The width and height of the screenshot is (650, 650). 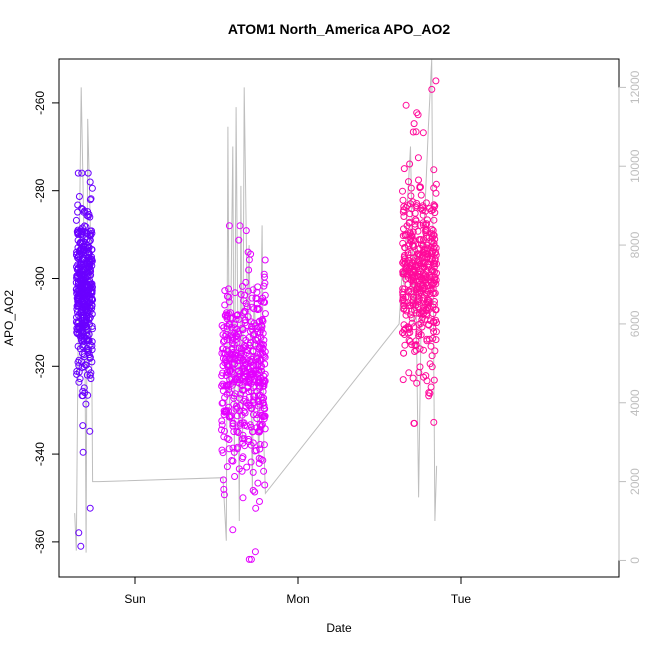 I want to click on y-axis-label: APO_AO2, so click(x=9, y=318).